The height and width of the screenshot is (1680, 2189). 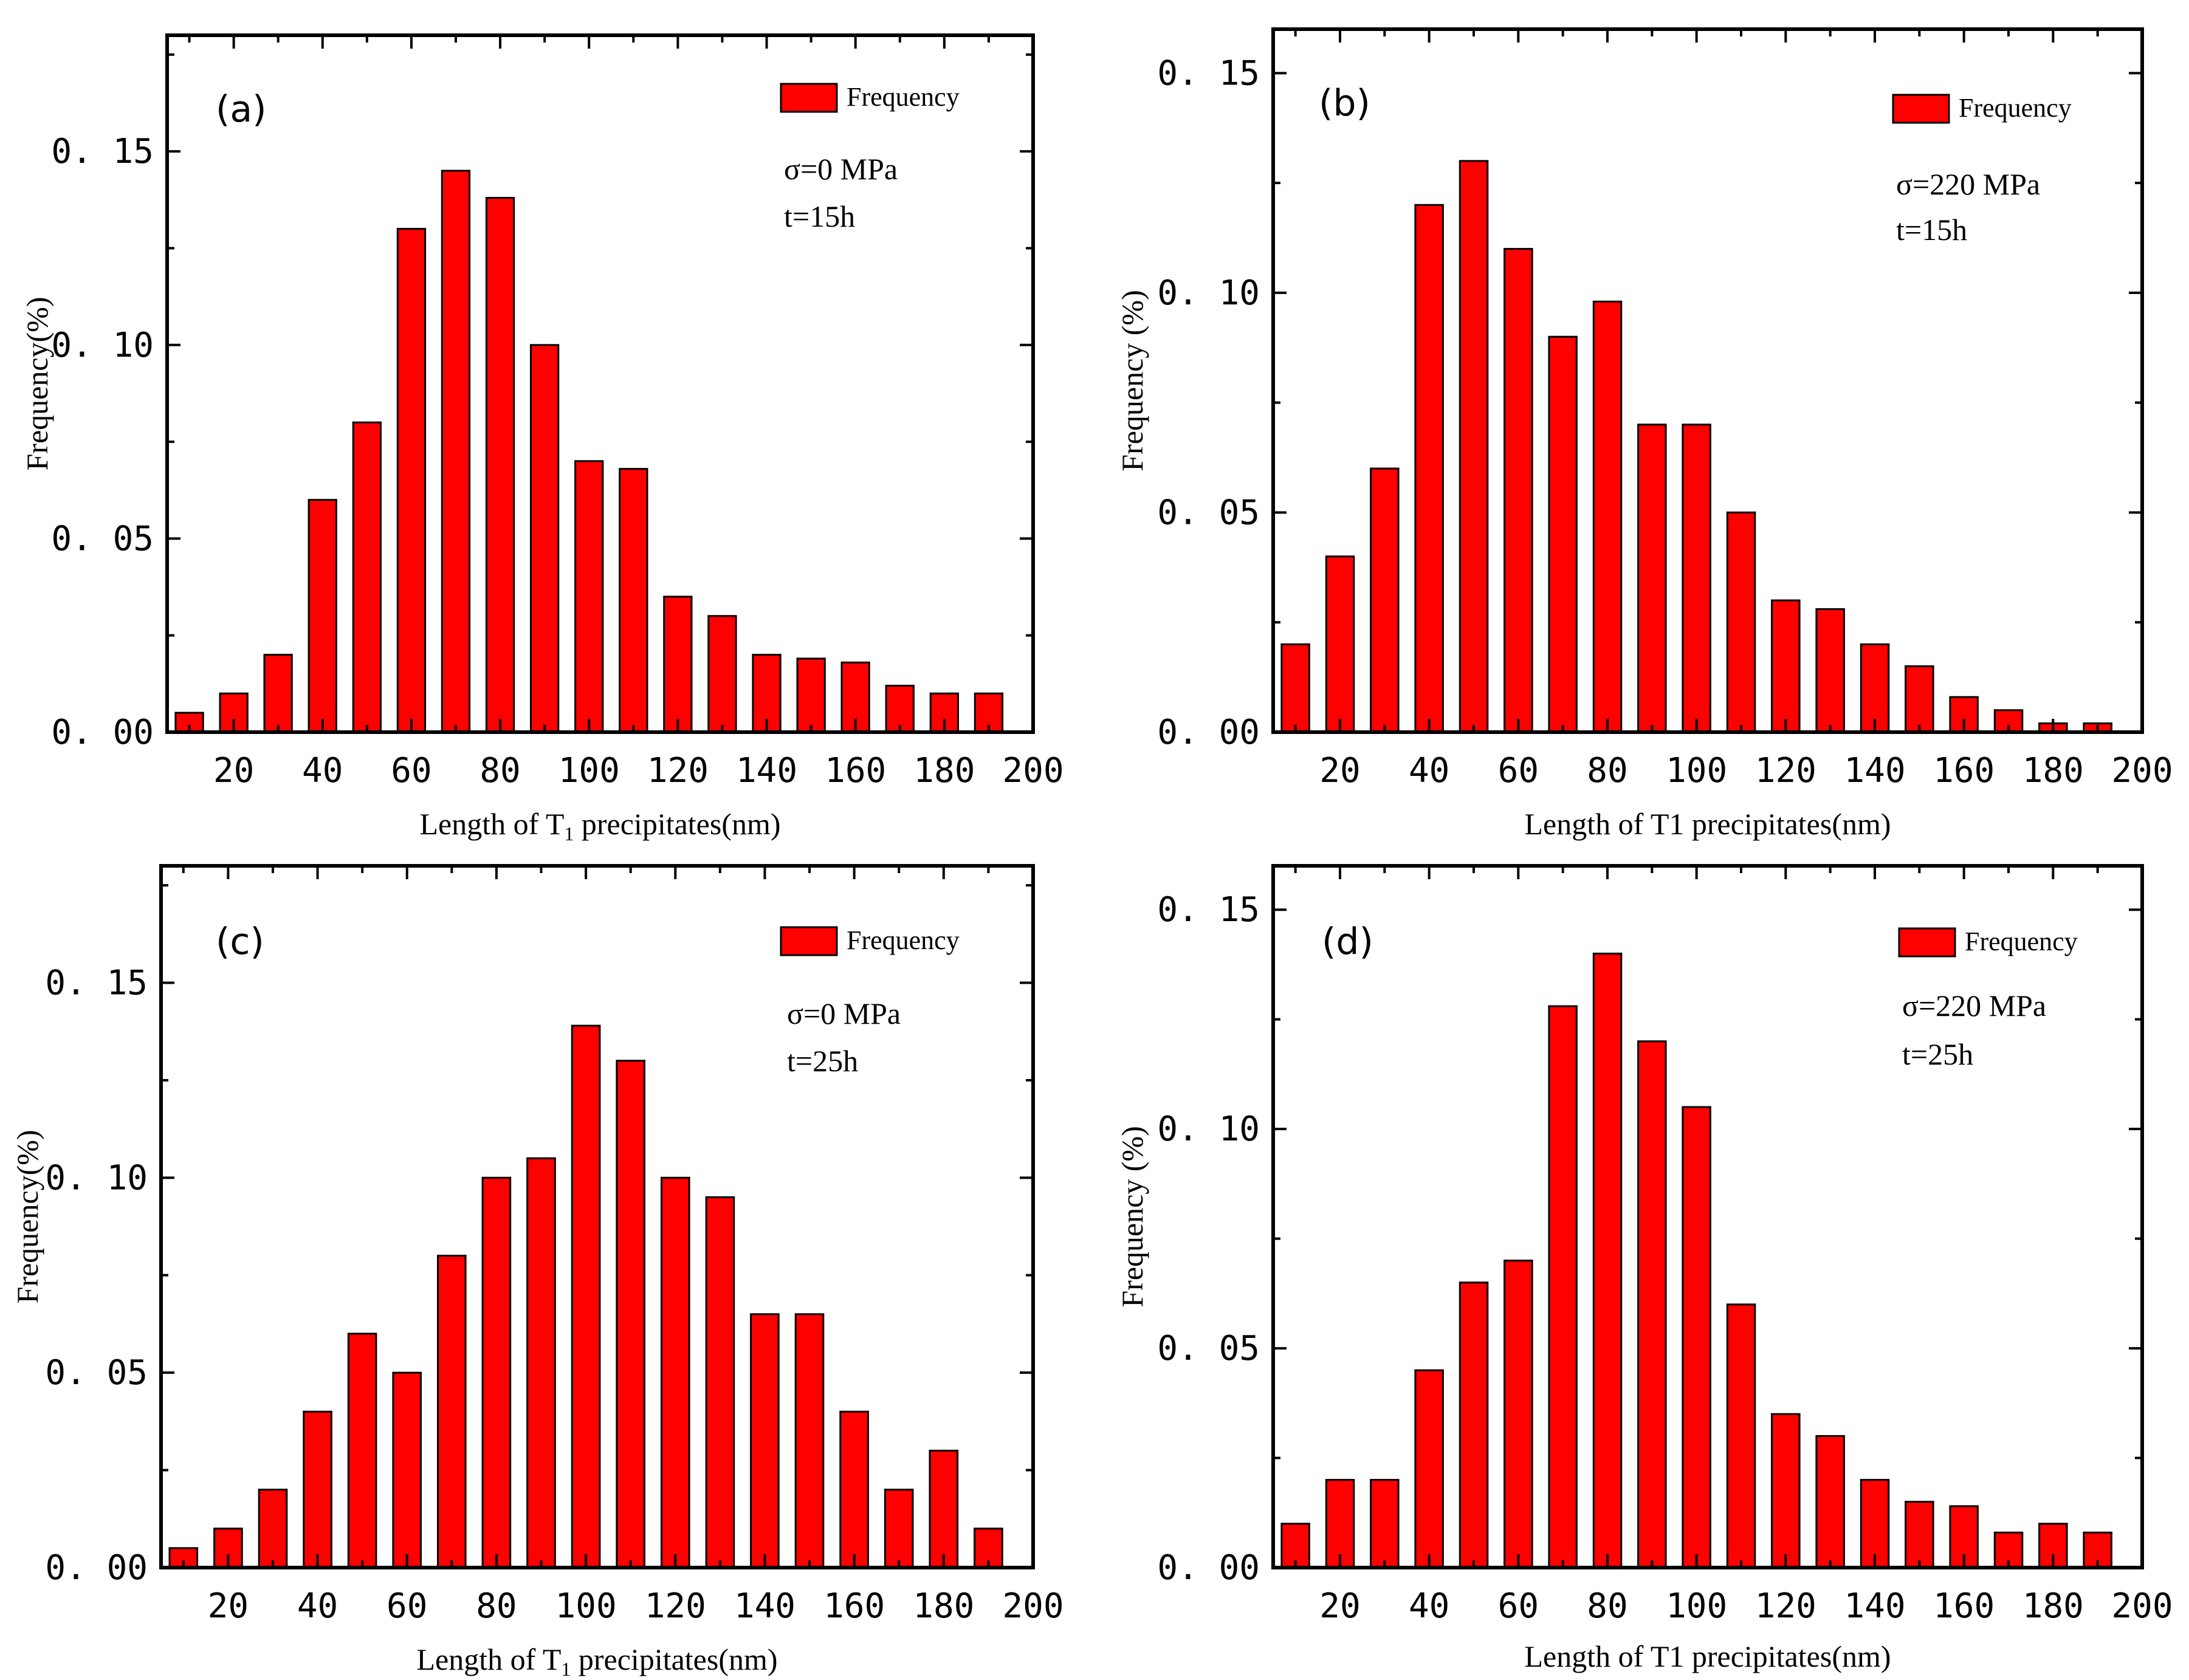 I want to click on y-axis-title: Frequency (%), so click(x=1132, y=1217).